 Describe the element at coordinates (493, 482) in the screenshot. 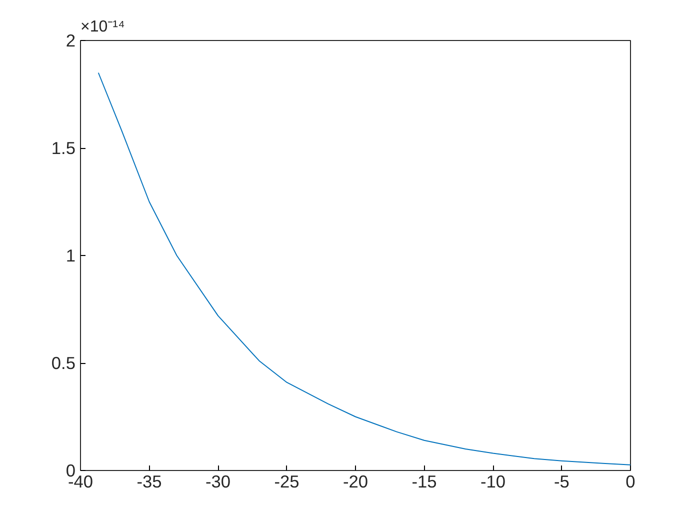

I see `x-tick-label: -10` at that location.